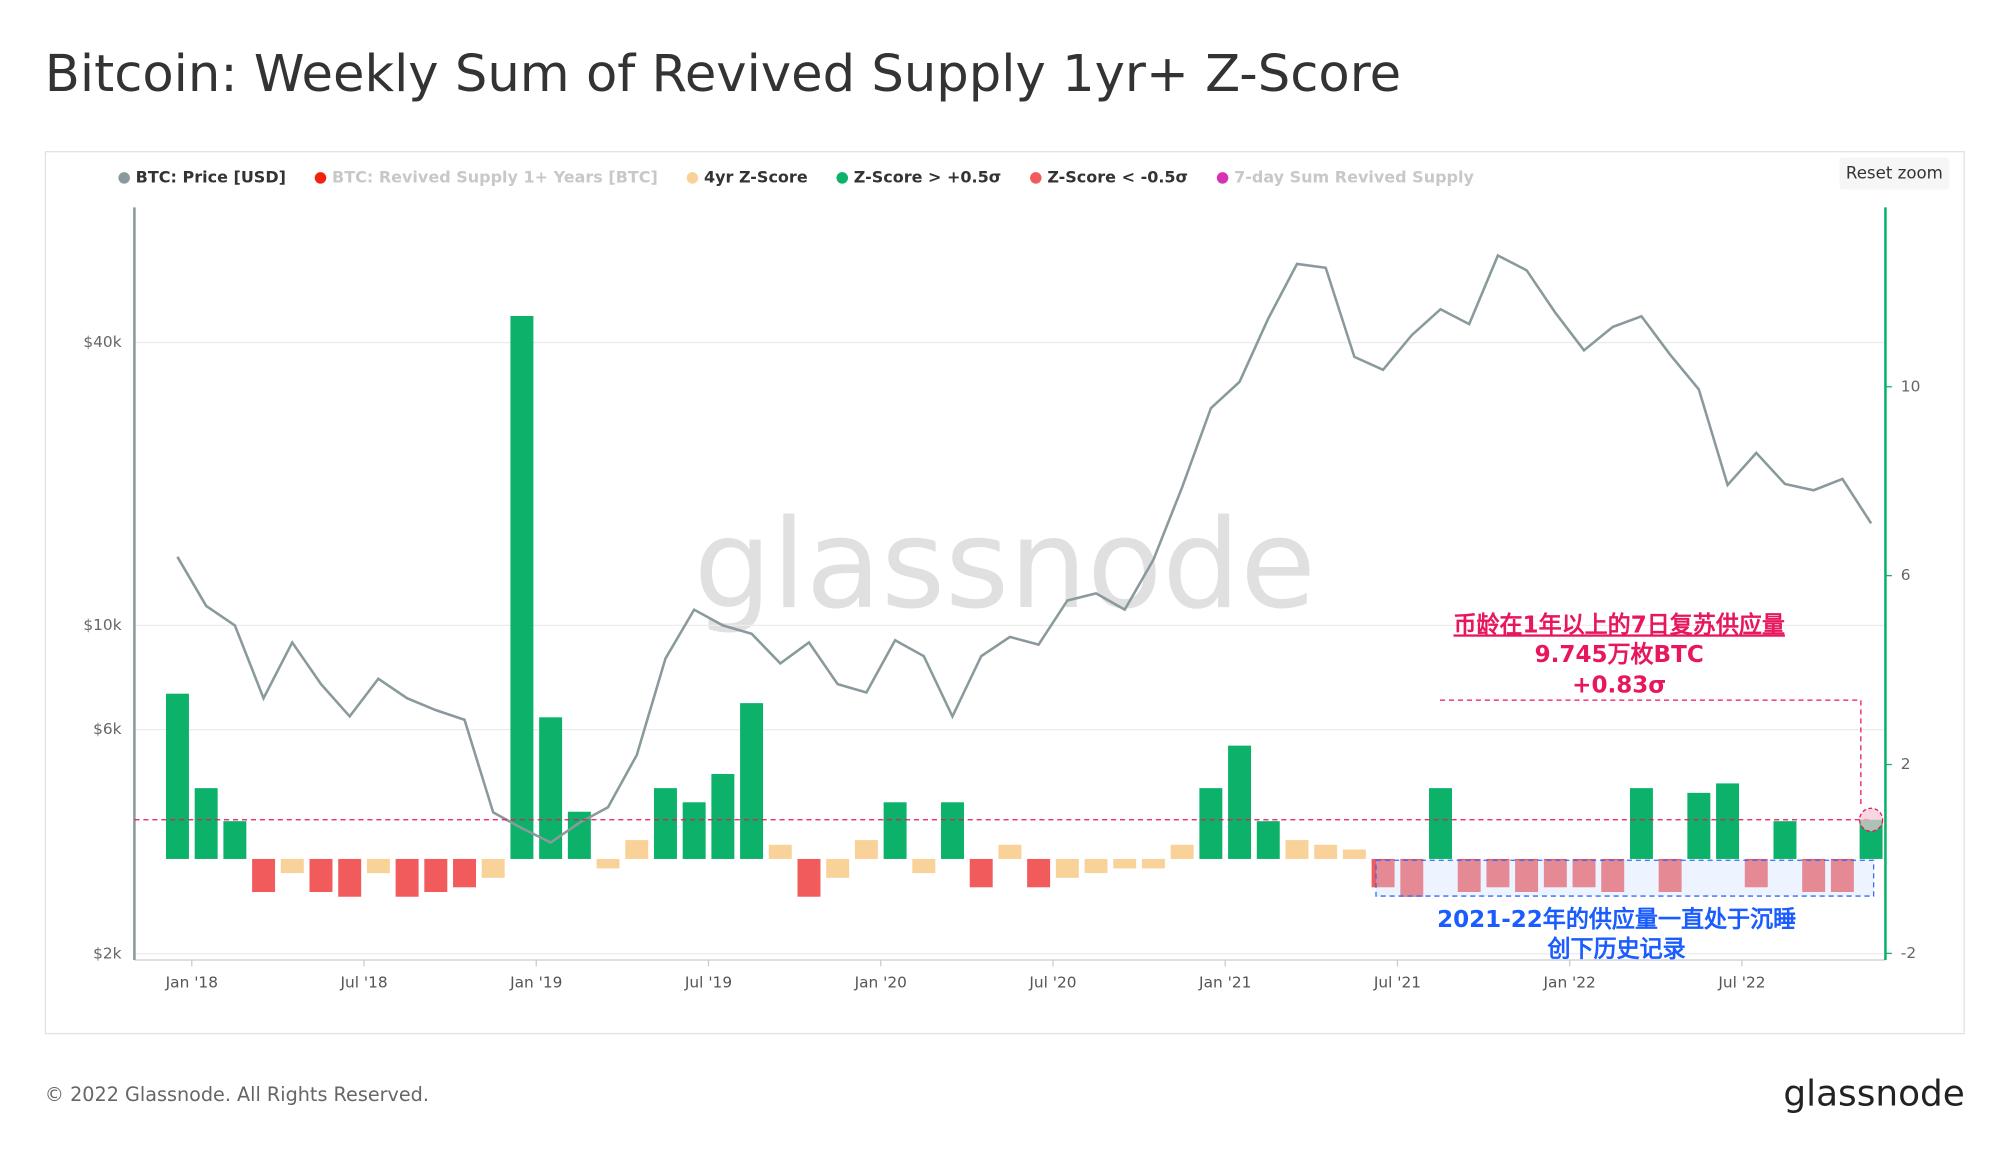 The height and width of the screenshot is (1152, 2000). I want to click on y2-tick-label: -2, so click(1908, 953).